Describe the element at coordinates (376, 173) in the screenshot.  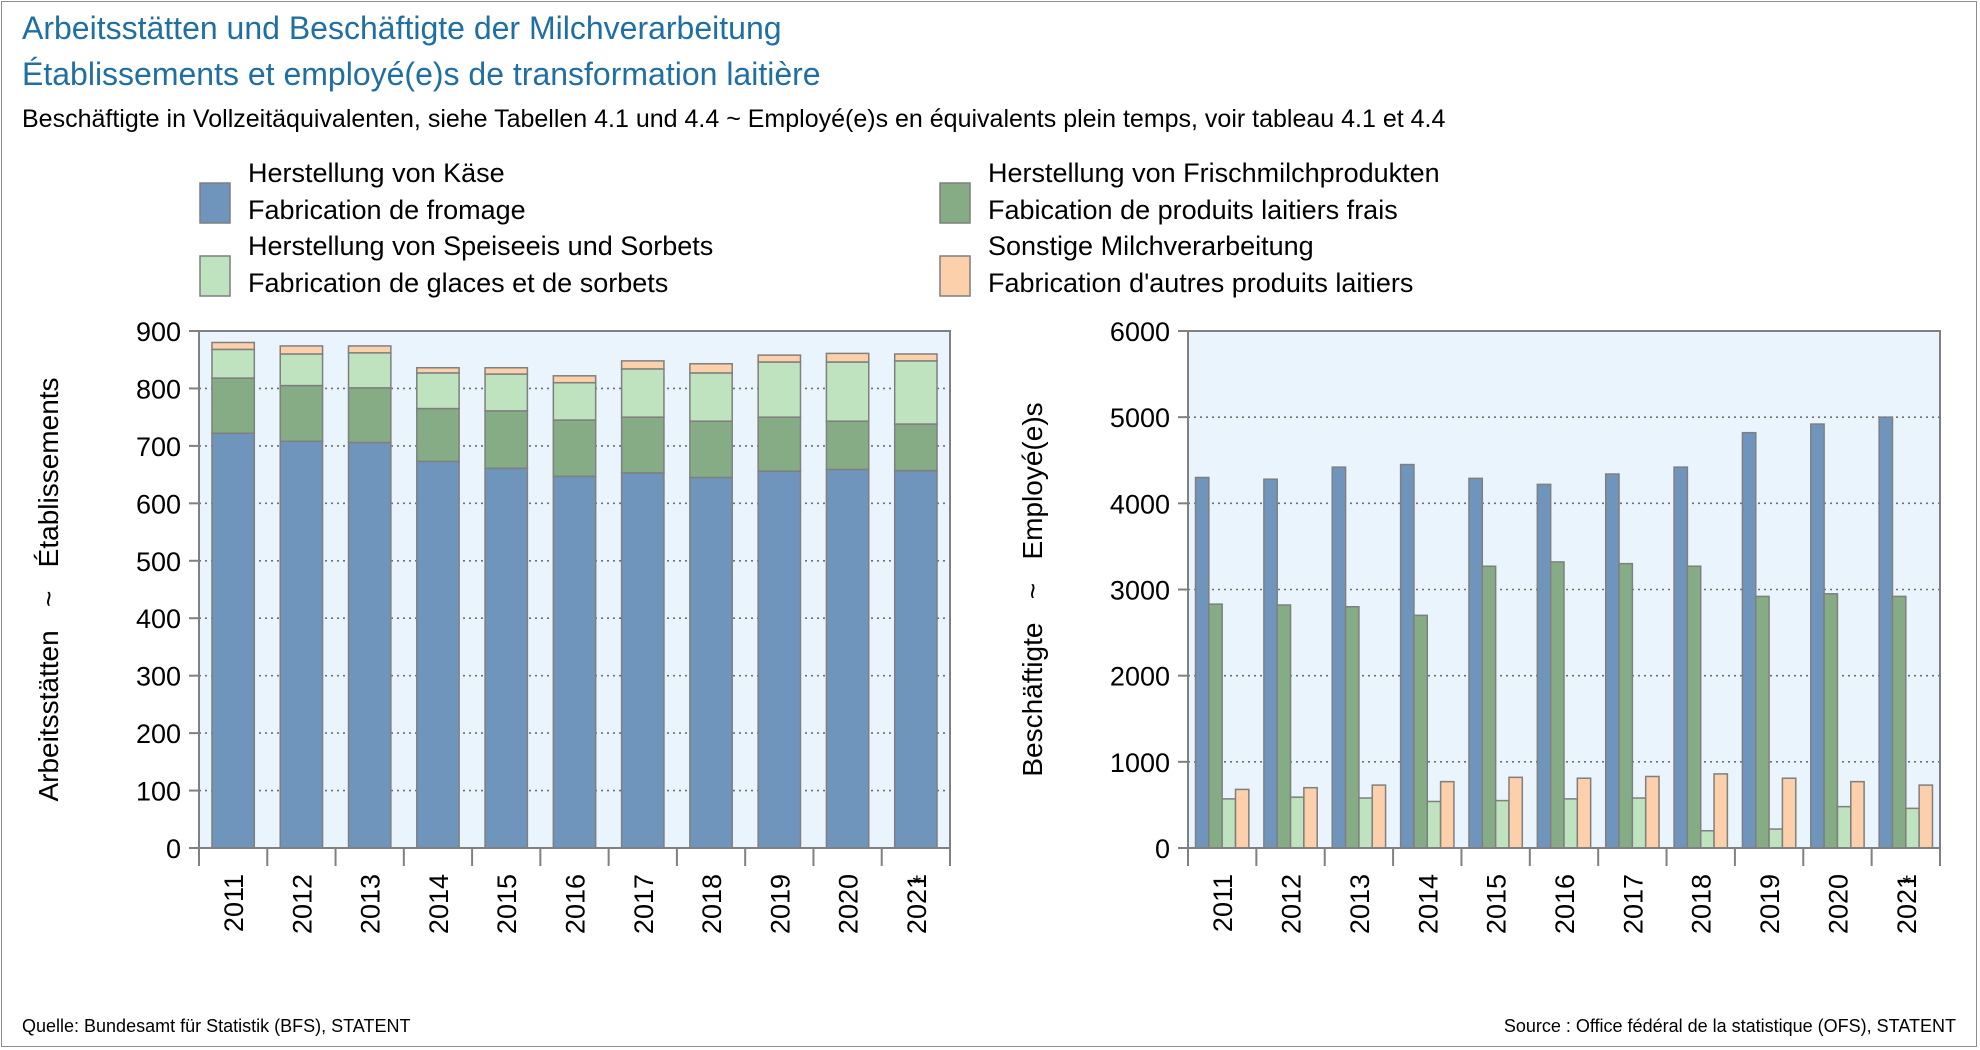
I see `legend-label-1-de: Herstellung von Käse` at that location.